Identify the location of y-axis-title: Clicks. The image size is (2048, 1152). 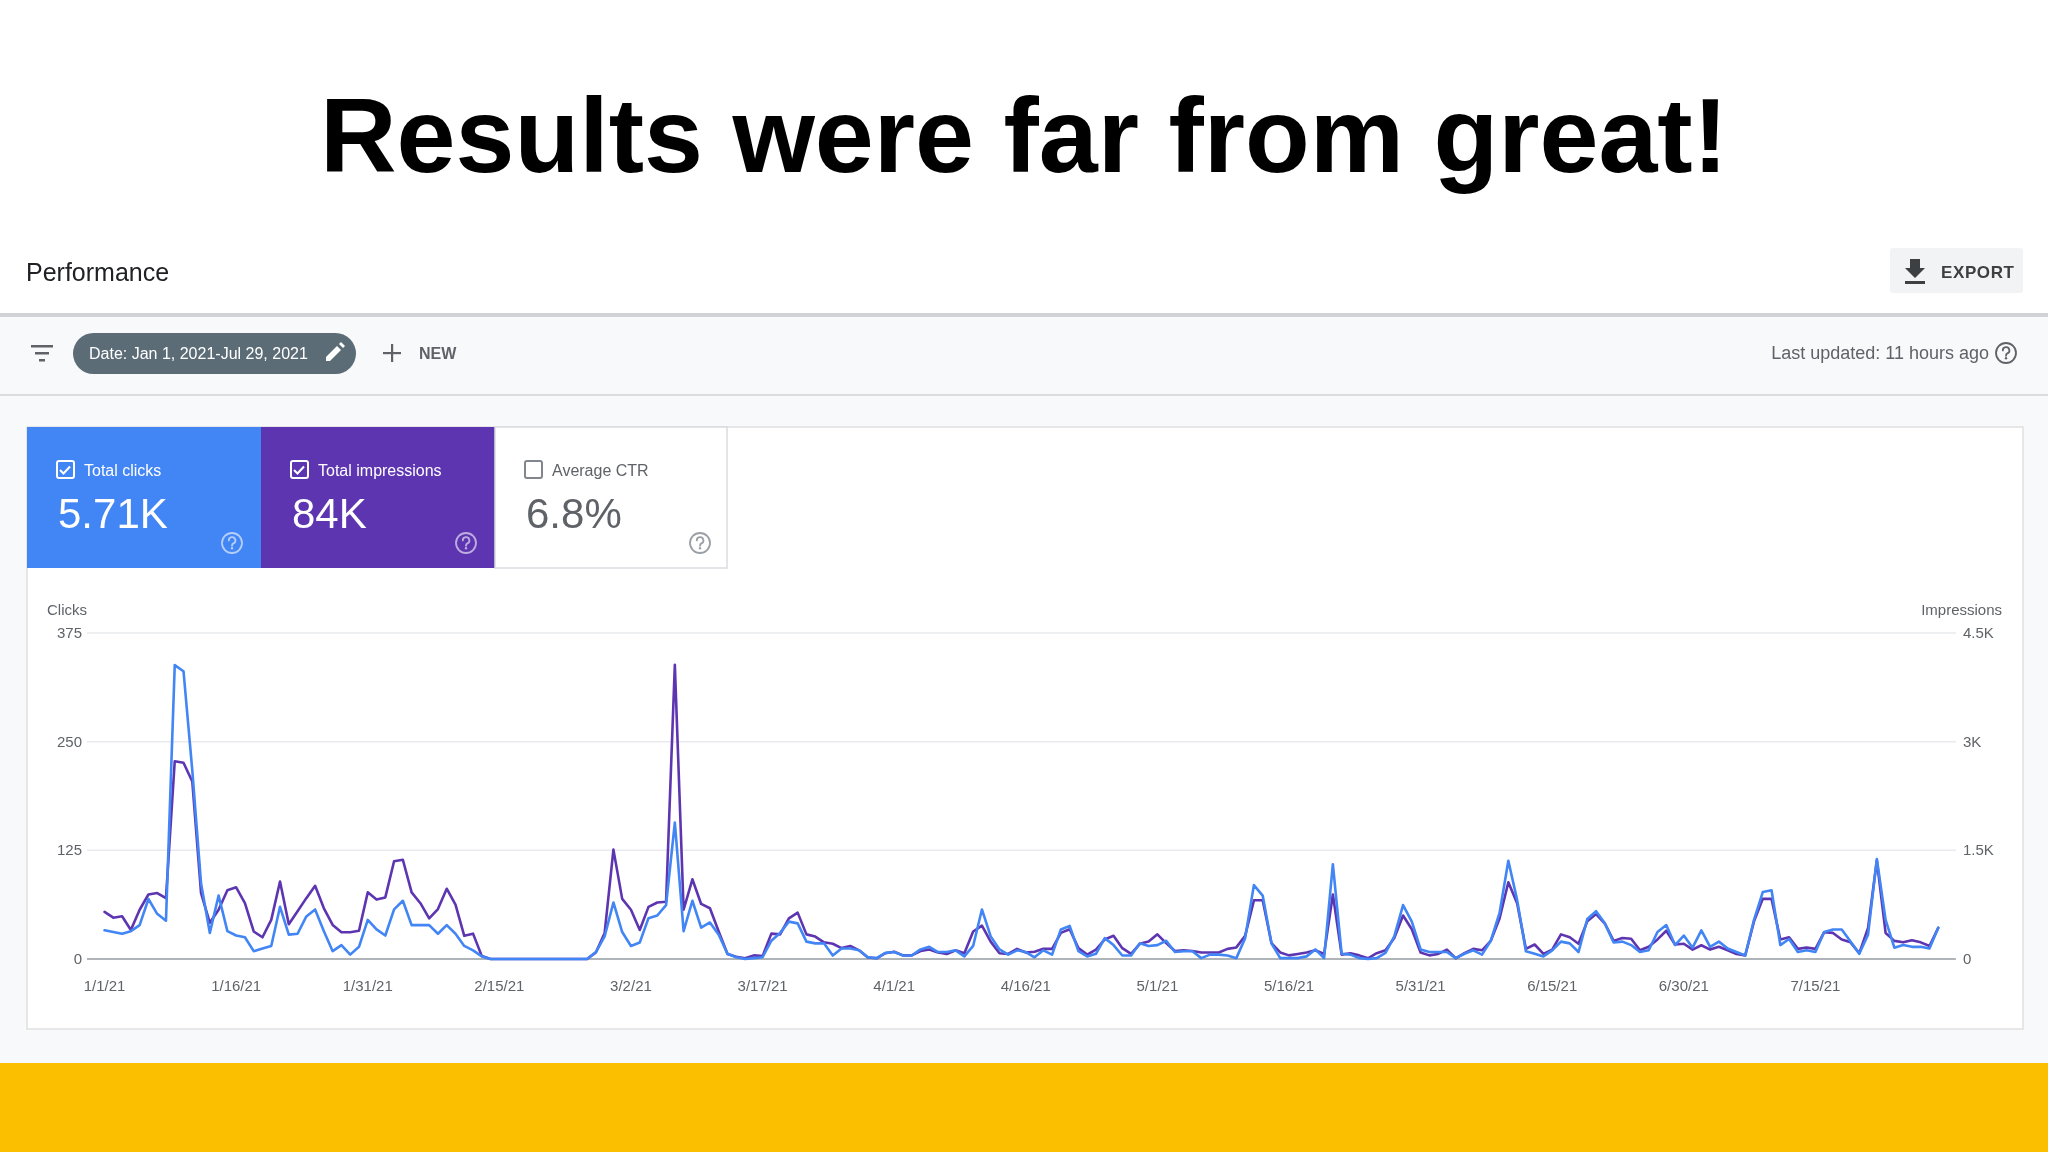
(67, 609).